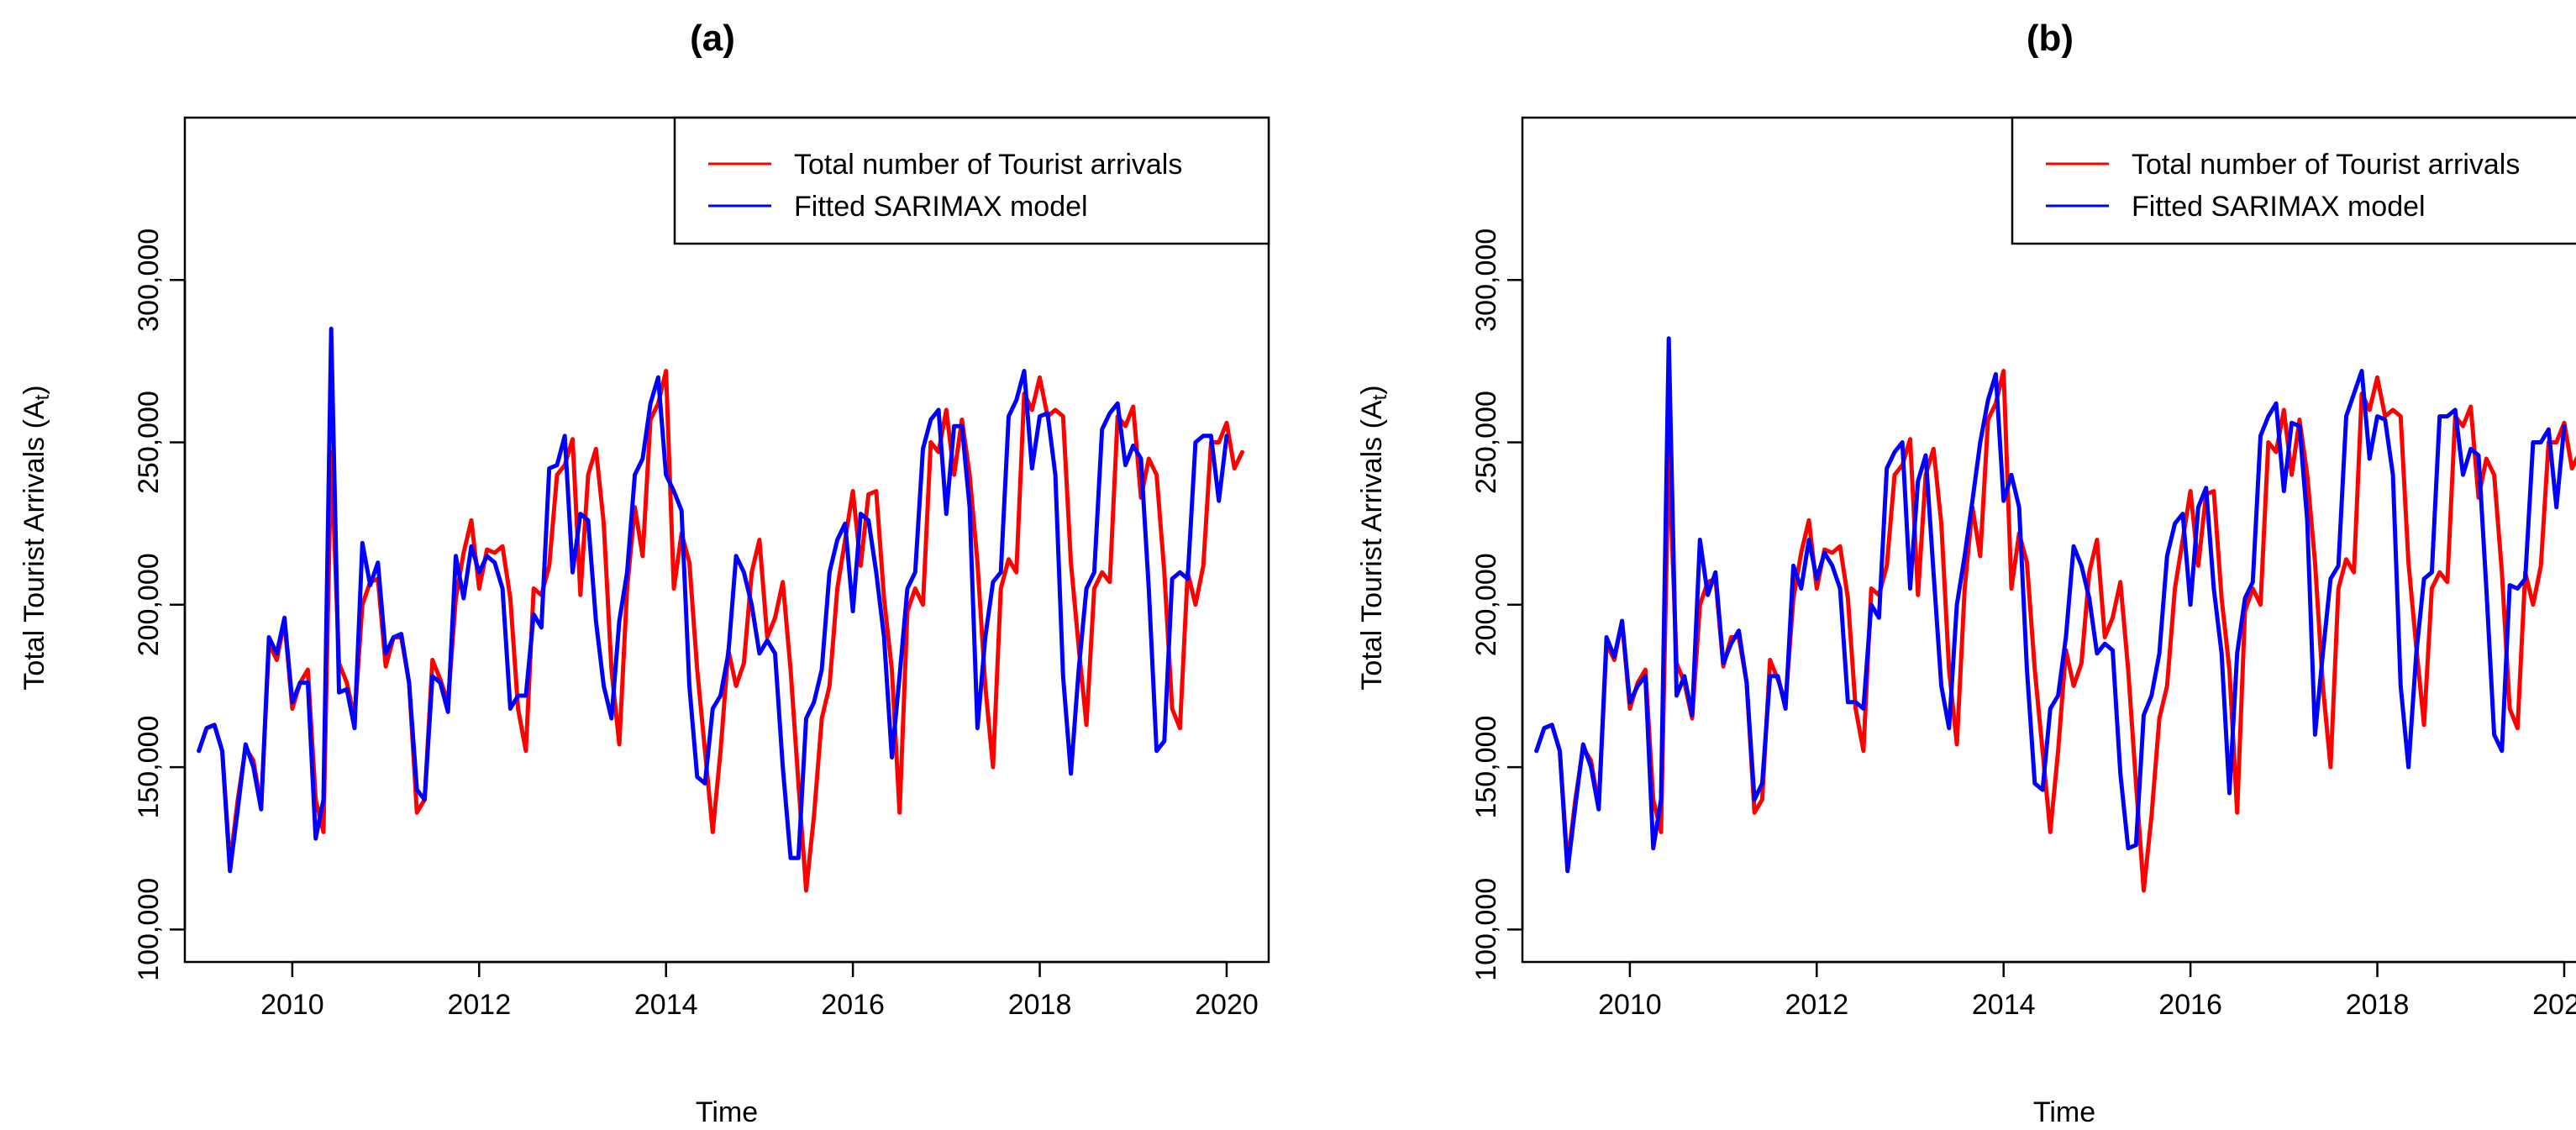 This screenshot has width=2576, height=1130. What do you see at coordinates (2050, 38) in the screenshot?
I see `panel-title: (b)` at bounding box center [2050, 38].